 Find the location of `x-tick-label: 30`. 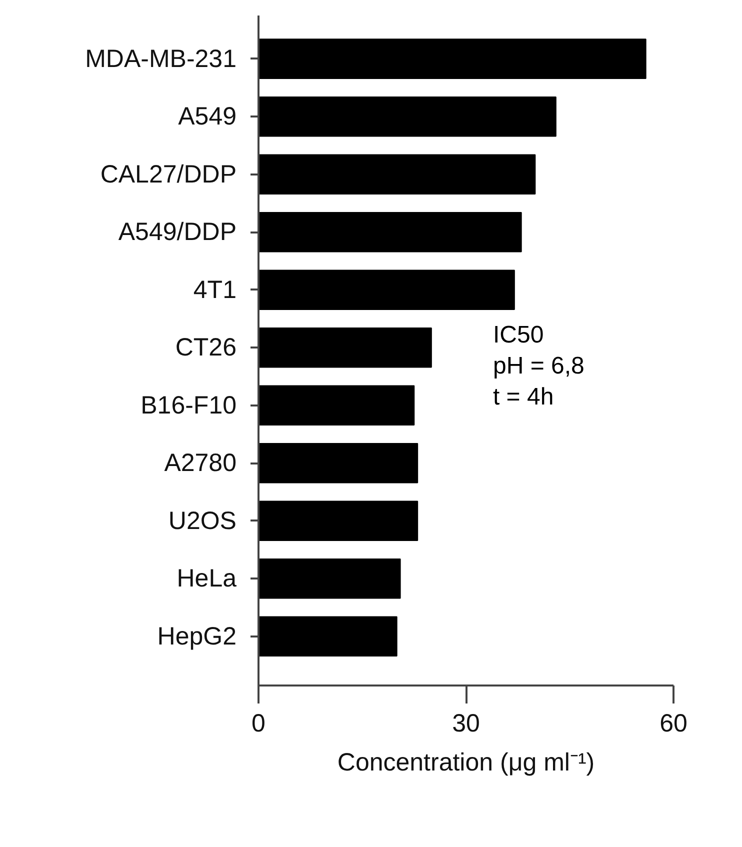

x-tick-label: 30 is located at coordinates (466, 724).